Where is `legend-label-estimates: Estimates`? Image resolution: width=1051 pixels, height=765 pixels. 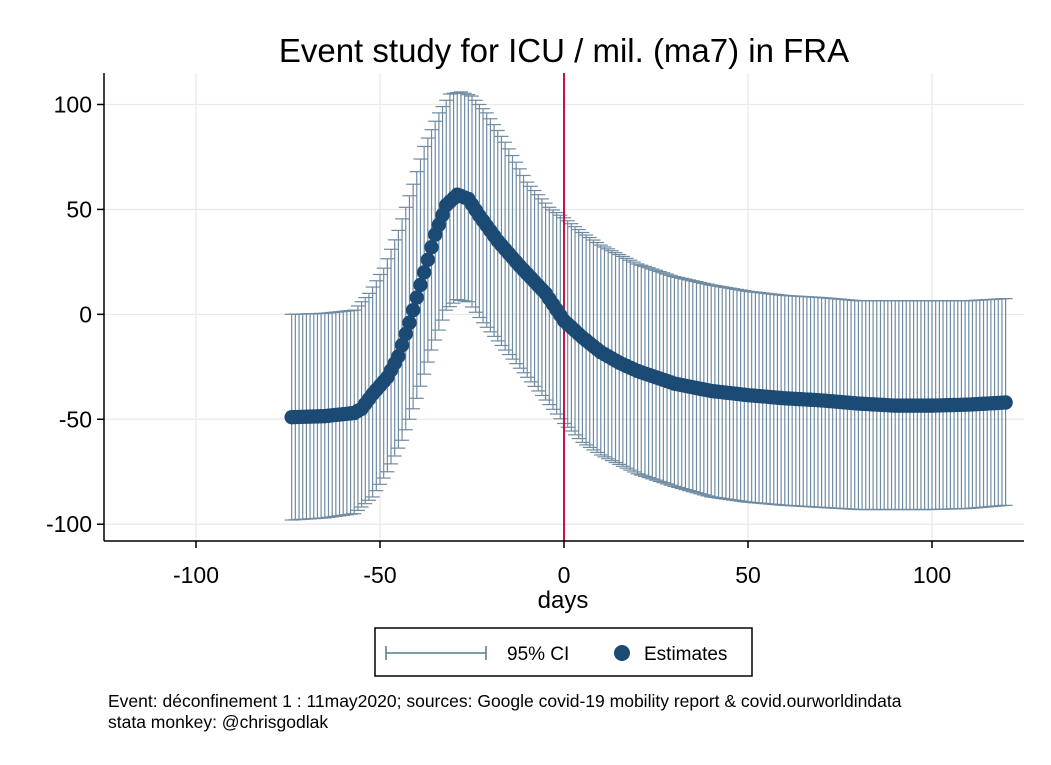
legend-label-estimates: Estimates is located at coordinates (685, 654).